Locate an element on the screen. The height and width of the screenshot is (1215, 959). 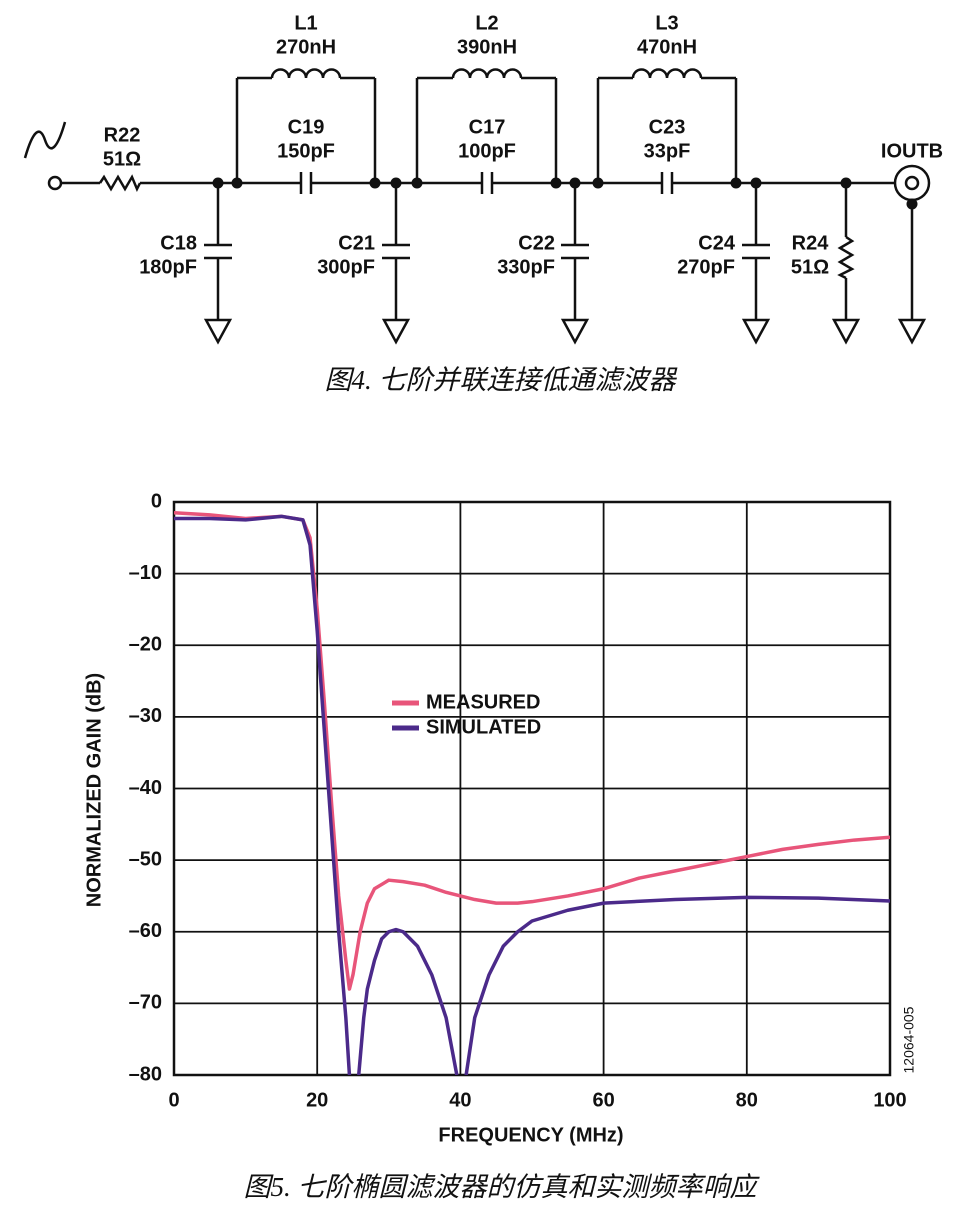
y-tick-label: –10 is located at coordinates (145, 573).